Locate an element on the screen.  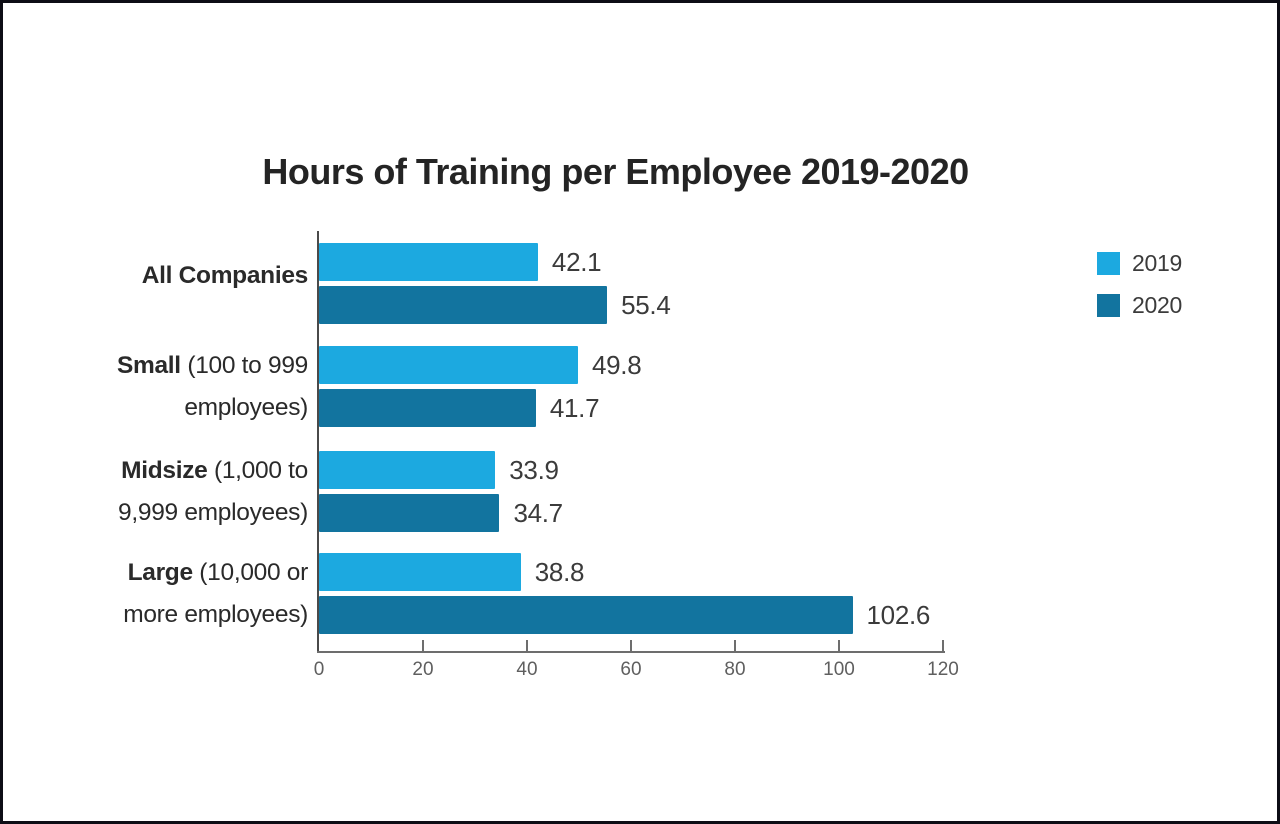
legend-label-2019: 2019 is located at coordinates (1157, 263).